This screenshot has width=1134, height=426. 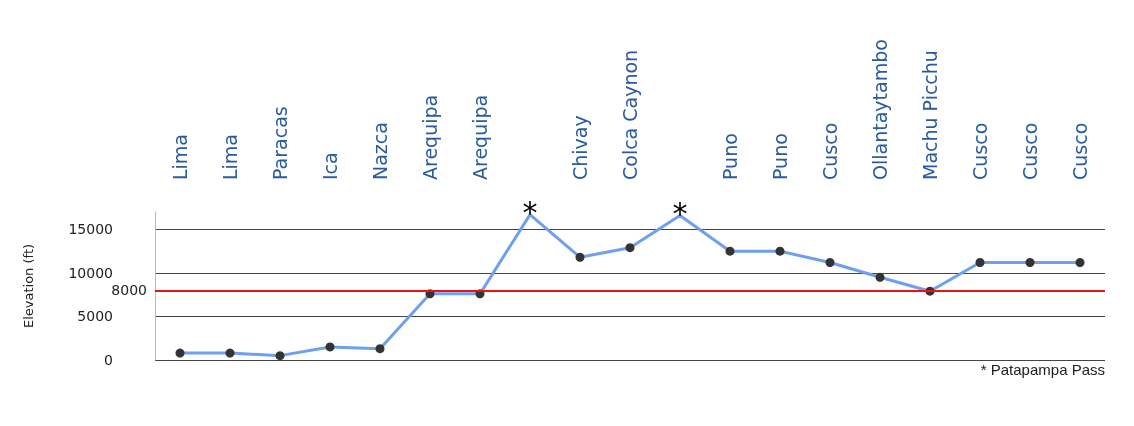 What do you see at coordinates (380, 151) in the screenshot?
I see `x-tick-label: Nazca` at bounding box center [380, 151].